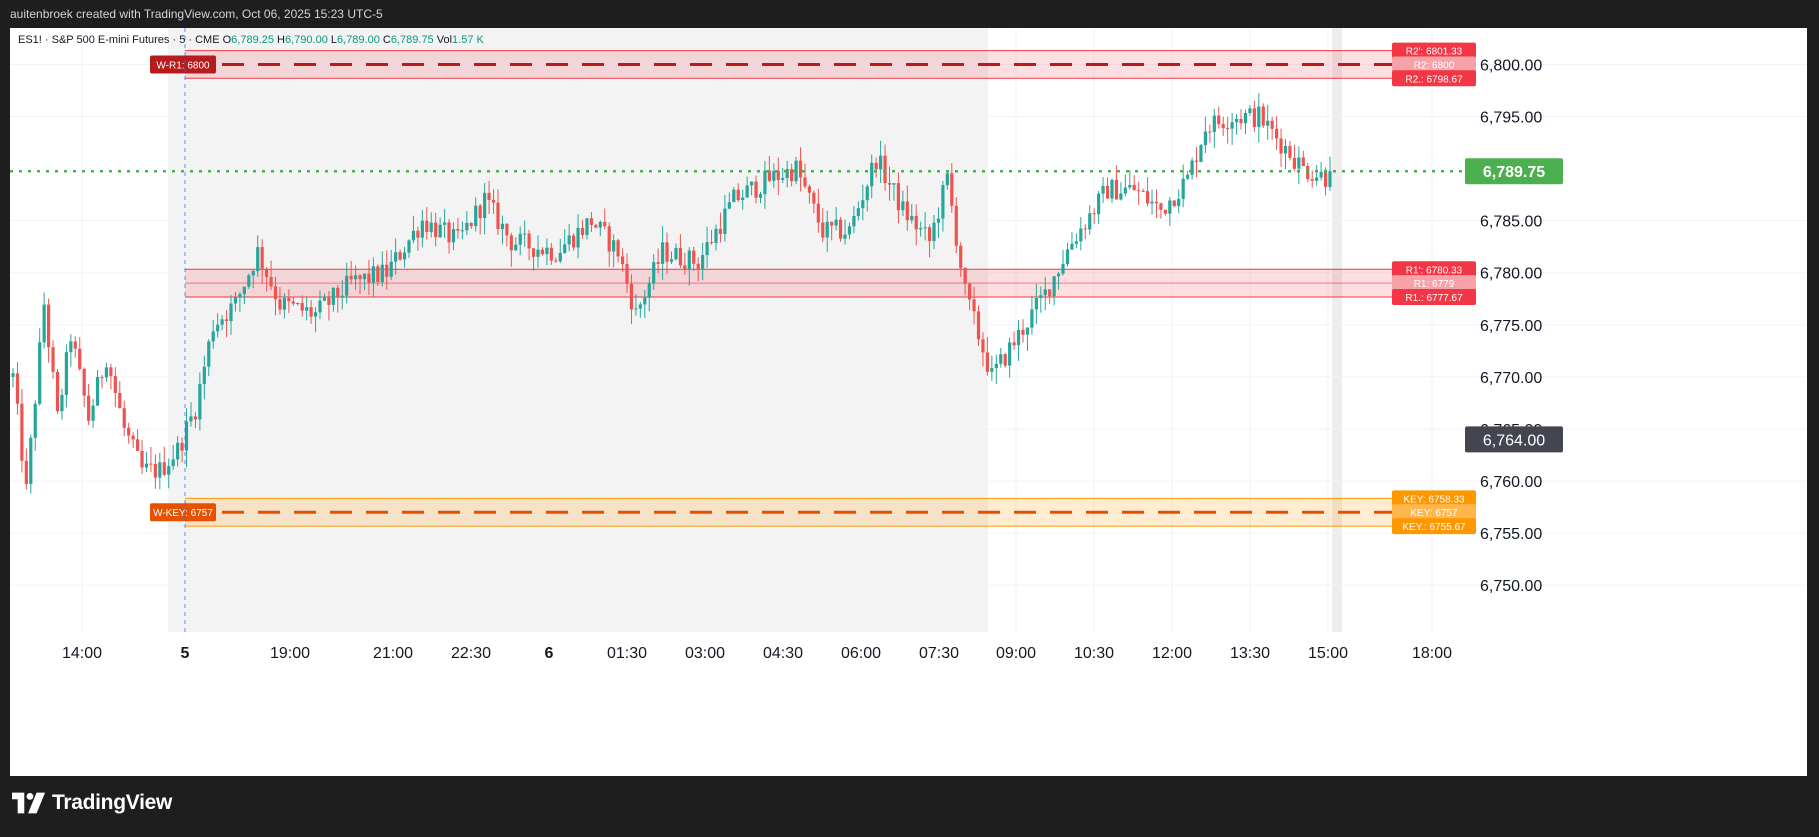 This screenshot has width=1819, height=837. I want to click on zone-r1-bottom-price-tag, so click(1434, 296).